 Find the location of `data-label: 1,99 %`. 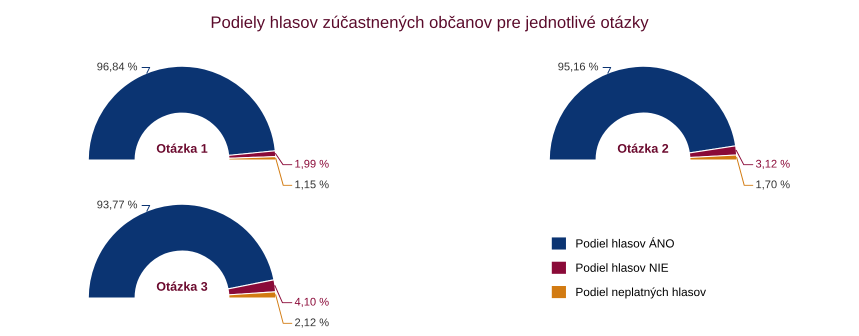

data-label: 1,99 % is located at coordinates (312, 164).